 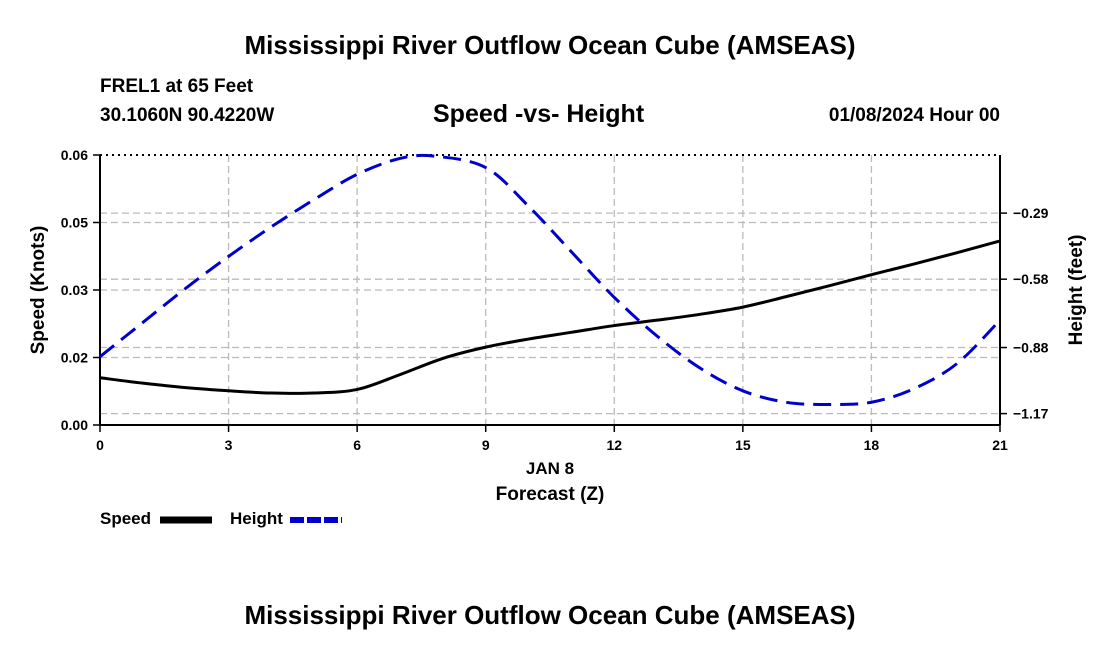 What do you see at coordinates (1000, 445) in the screenshot?
I see `x-tick-label: 21` at bounding box center [1000, 445].